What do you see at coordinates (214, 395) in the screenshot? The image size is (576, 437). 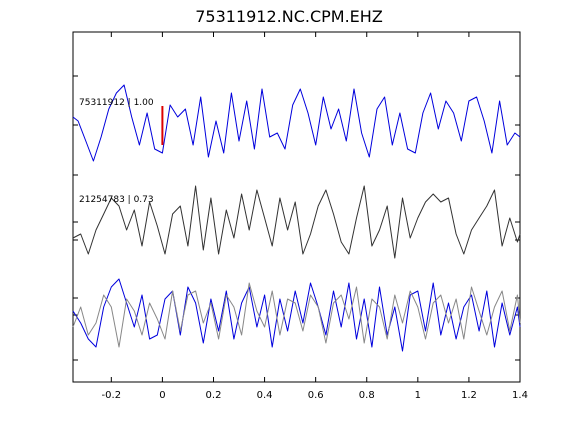 I see `x-tick-label: 0.2` at bounding box center [214, 395].